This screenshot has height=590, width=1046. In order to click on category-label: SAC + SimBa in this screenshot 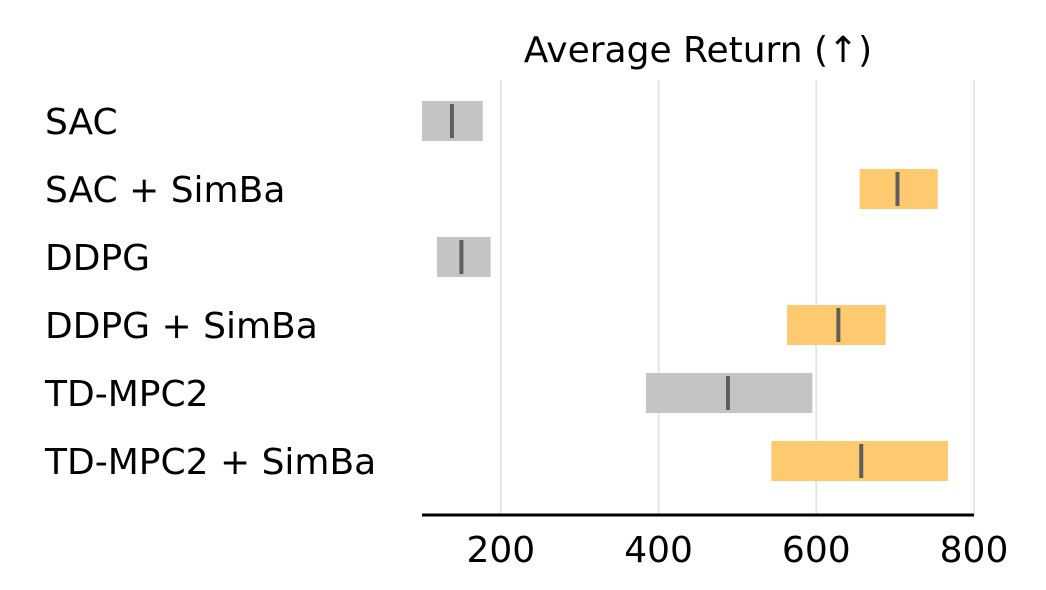, I will do `click(165, 190)`.